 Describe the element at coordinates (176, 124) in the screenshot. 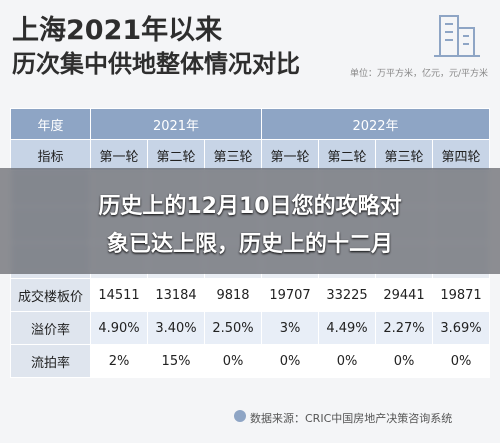

I see `header-cell: 2021年` at that location.